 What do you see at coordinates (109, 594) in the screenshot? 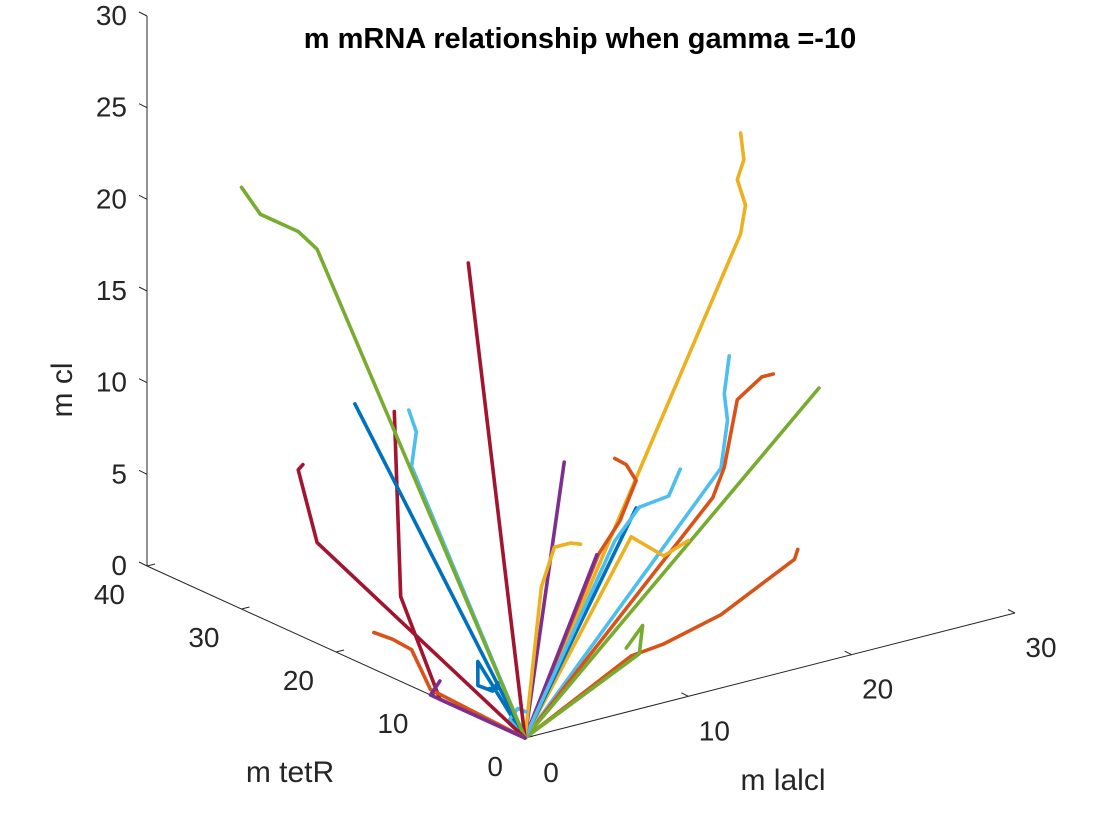
I see `y-tick-label: 40` at bounding box center [109, 594].